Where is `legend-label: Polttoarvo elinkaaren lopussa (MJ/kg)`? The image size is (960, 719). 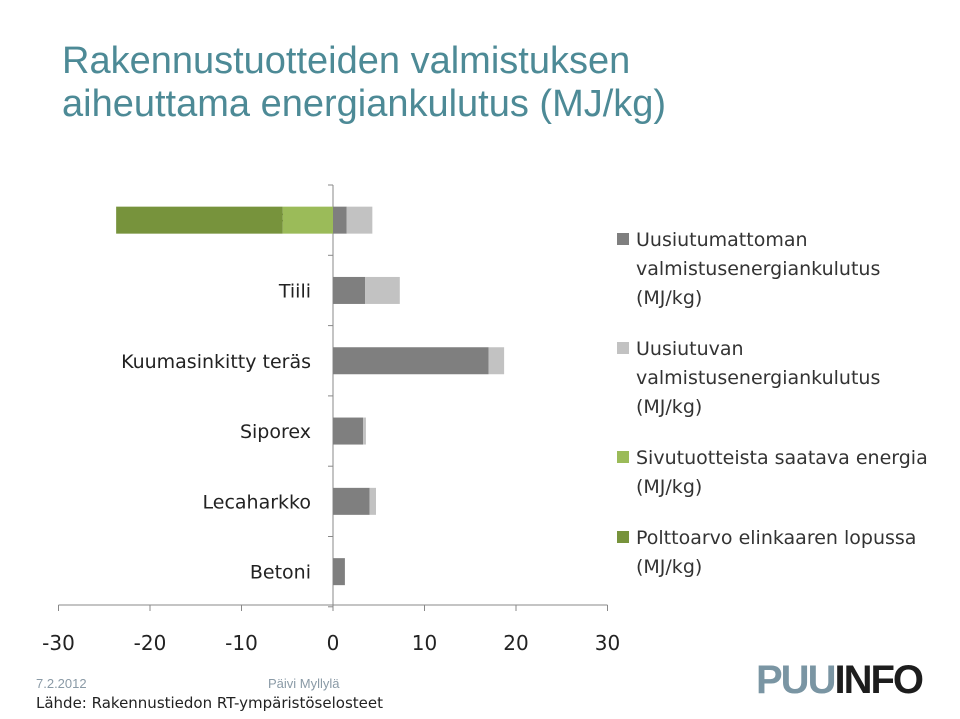 legend-label: Polttoarvo elinkaaren lopussa (MJ/kg) is located at coordinates (776, 552).